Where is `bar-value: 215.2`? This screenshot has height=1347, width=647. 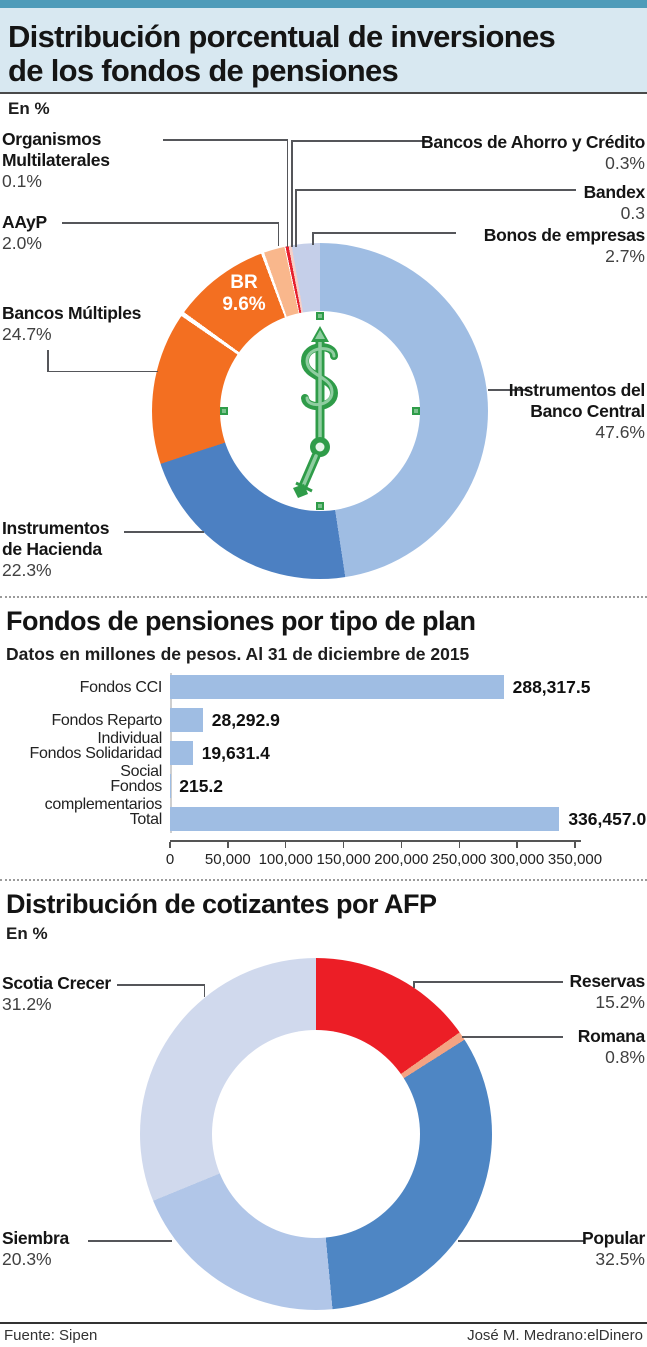
bar-value: 215.2 is located at coordinates (201, 786).